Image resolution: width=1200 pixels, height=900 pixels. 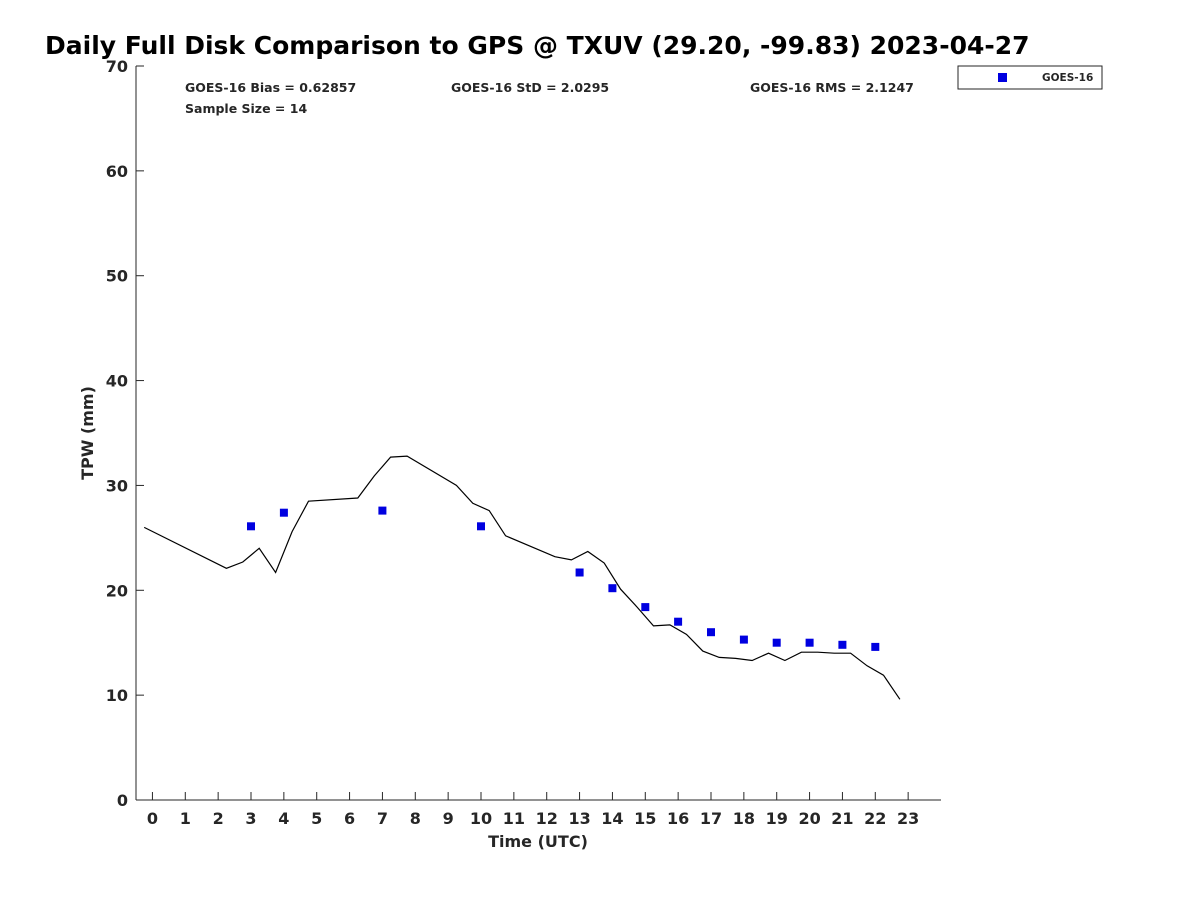 I want to click on x-tick-label: 21, so click(x=842, y=818).